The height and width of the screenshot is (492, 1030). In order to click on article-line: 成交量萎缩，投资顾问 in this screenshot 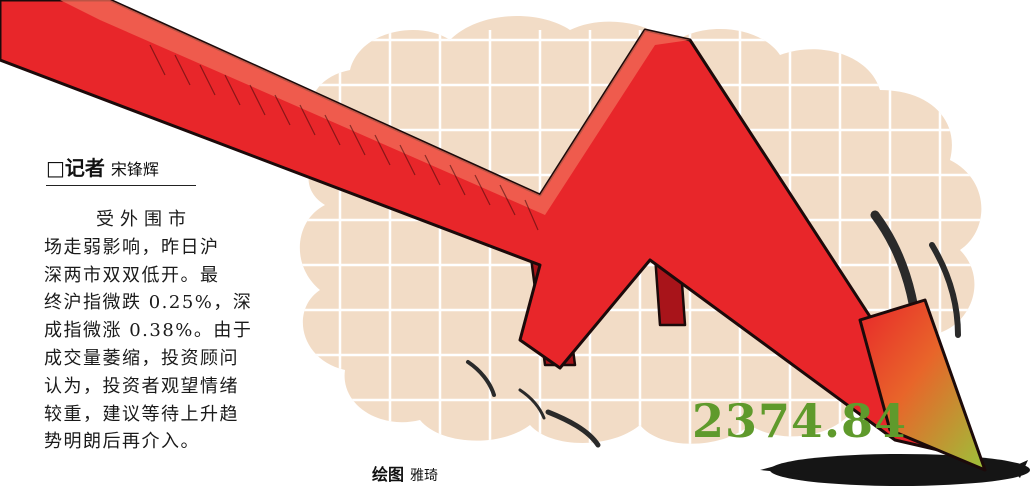, I will do `click(141, 358)`.